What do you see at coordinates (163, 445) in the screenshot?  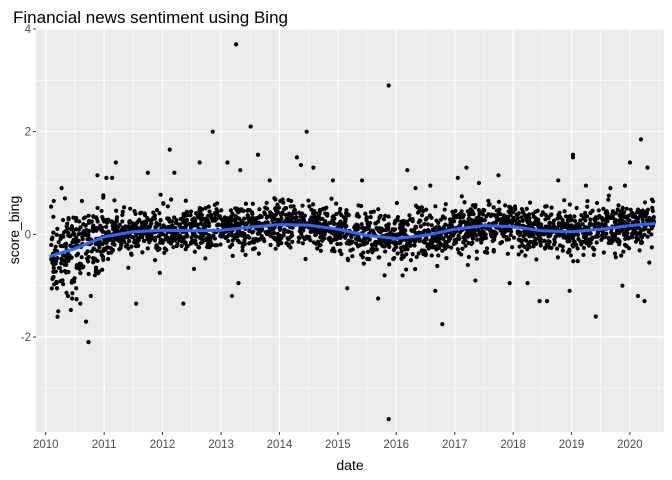 I see `x-tick-label: 2012` at bounding box center [163, 445].